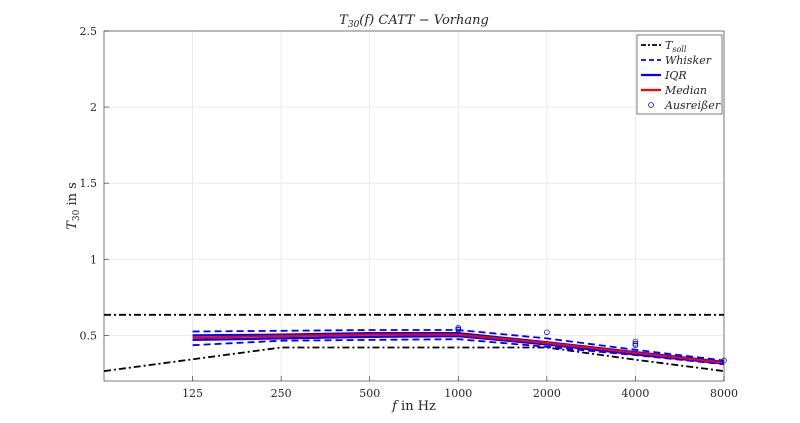 This screenshot has width=800, height=423. Describe the element at coordinates (635, 393) in the screenshot. I see `x-tick-label: 4000` at that location.